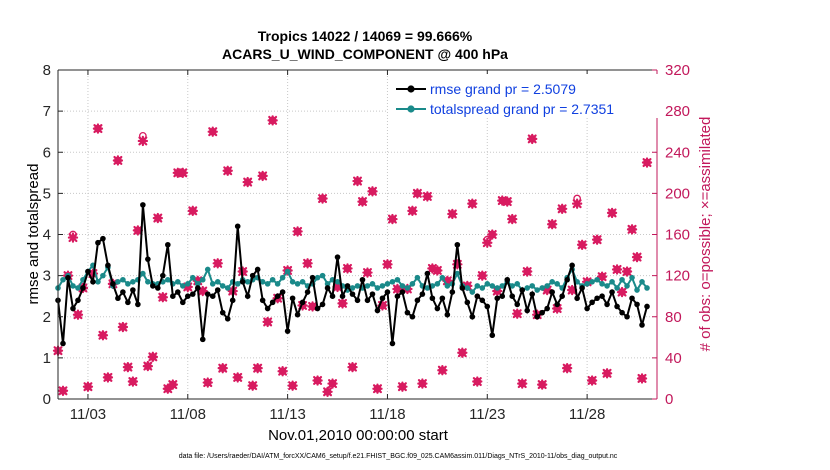 The width and height of the screenshot is (830, 470). Describe the element at coordinates (677, 193) in the screenshot. I see `y-right-tick-label: 200` at that location.